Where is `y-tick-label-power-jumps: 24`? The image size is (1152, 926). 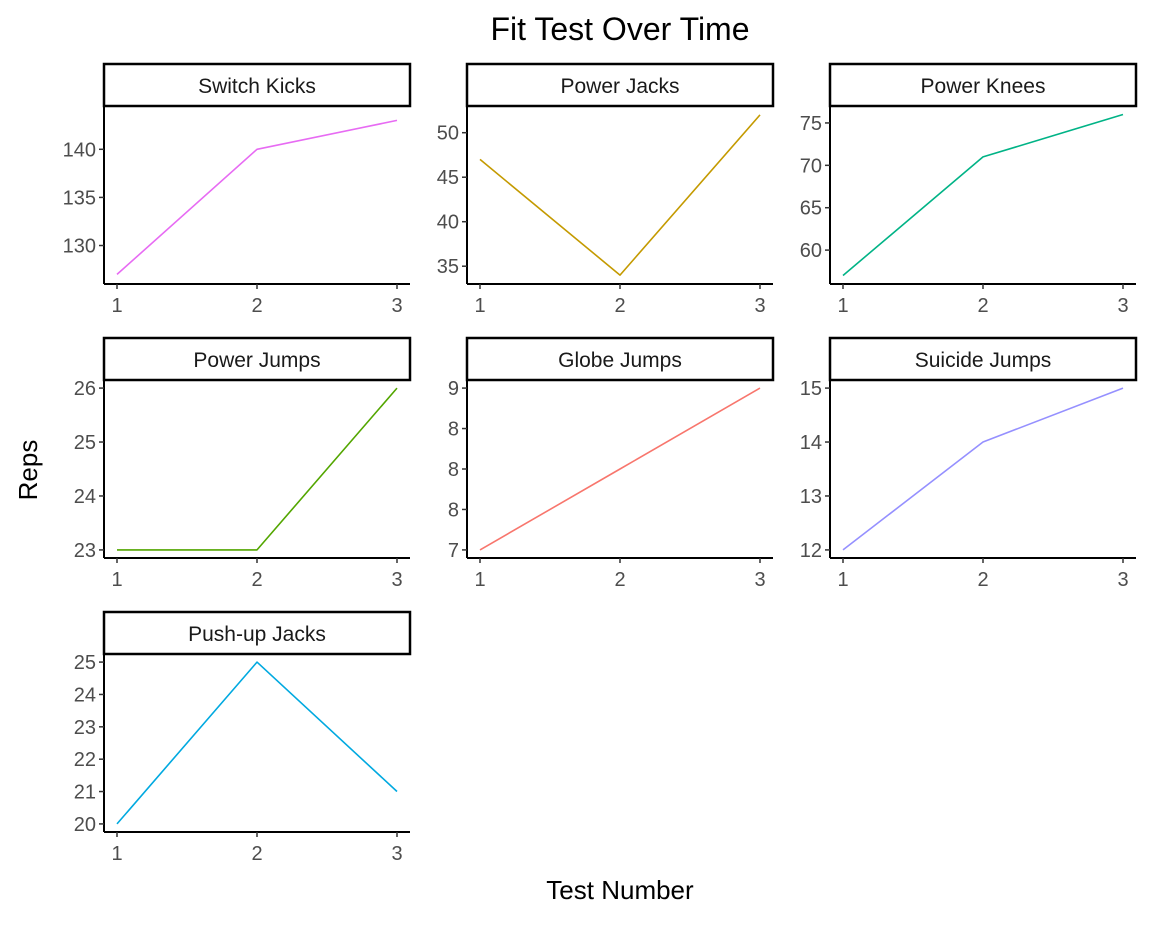 y-tick-label-power-jumps: 24 is located at coordinates (85, 497).